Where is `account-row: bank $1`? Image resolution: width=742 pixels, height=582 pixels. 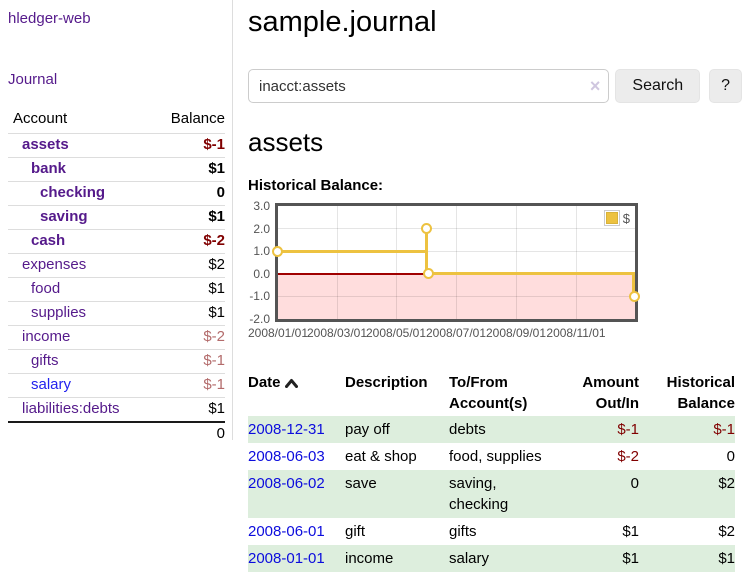
account-row: bank $1 is located at coordinates (116, 169).